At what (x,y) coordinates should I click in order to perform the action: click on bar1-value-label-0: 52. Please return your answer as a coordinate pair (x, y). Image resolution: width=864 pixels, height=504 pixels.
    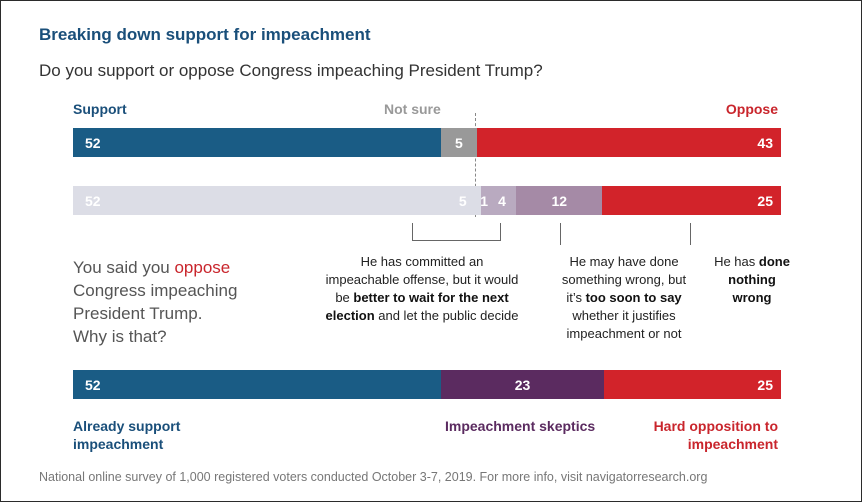
    Looking at the image, I should click on (93, 142).